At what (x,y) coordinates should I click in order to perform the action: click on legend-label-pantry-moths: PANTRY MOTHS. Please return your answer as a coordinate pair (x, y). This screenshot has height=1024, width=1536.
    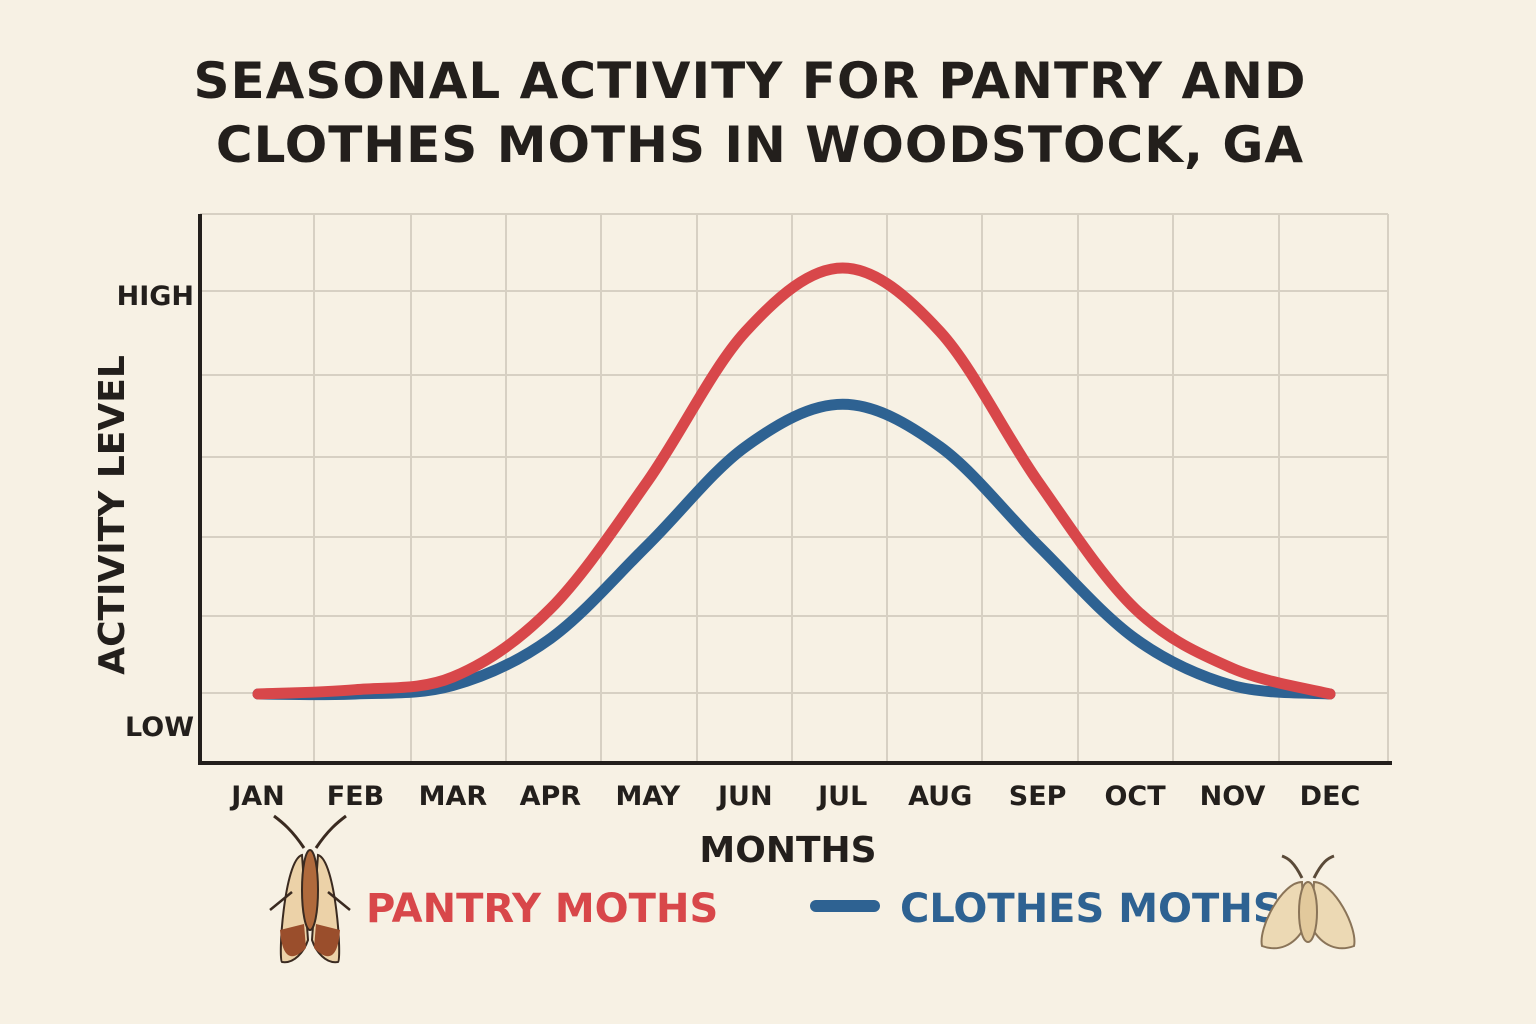
    Looking at the image, I should click on (542, 909).